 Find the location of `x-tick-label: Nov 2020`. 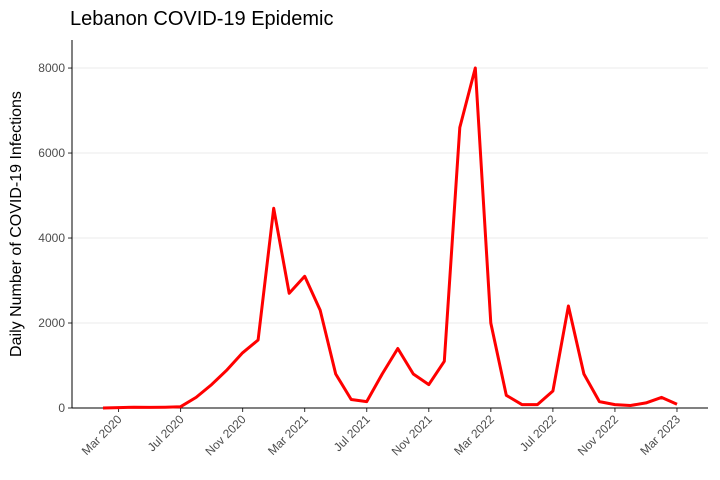

x-tick-label: Nov 2020 is located at coordinates (226, 435).